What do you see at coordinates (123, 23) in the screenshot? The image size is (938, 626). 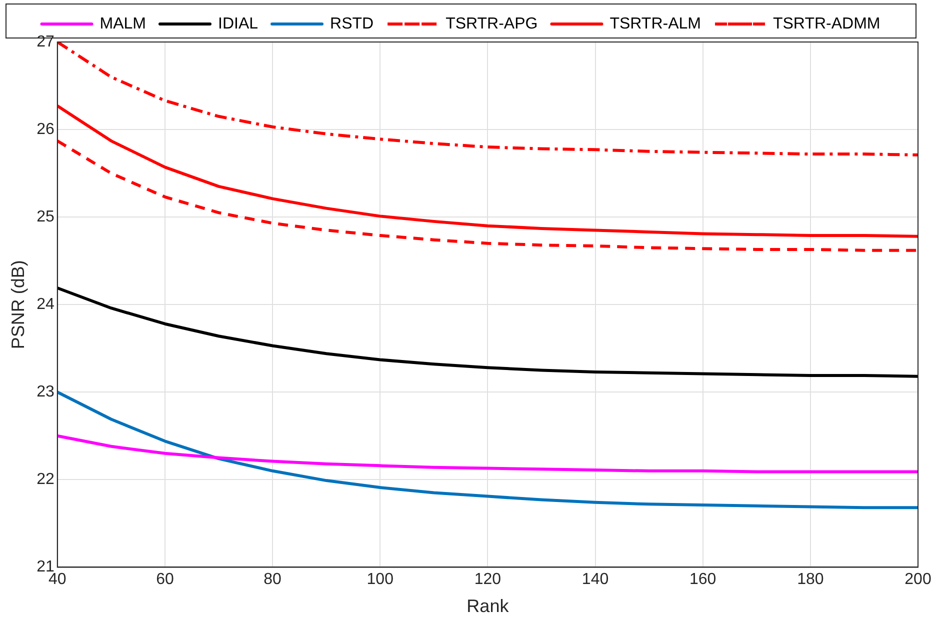 I see `legend-label: MALM` at bounding box center [123, 23].